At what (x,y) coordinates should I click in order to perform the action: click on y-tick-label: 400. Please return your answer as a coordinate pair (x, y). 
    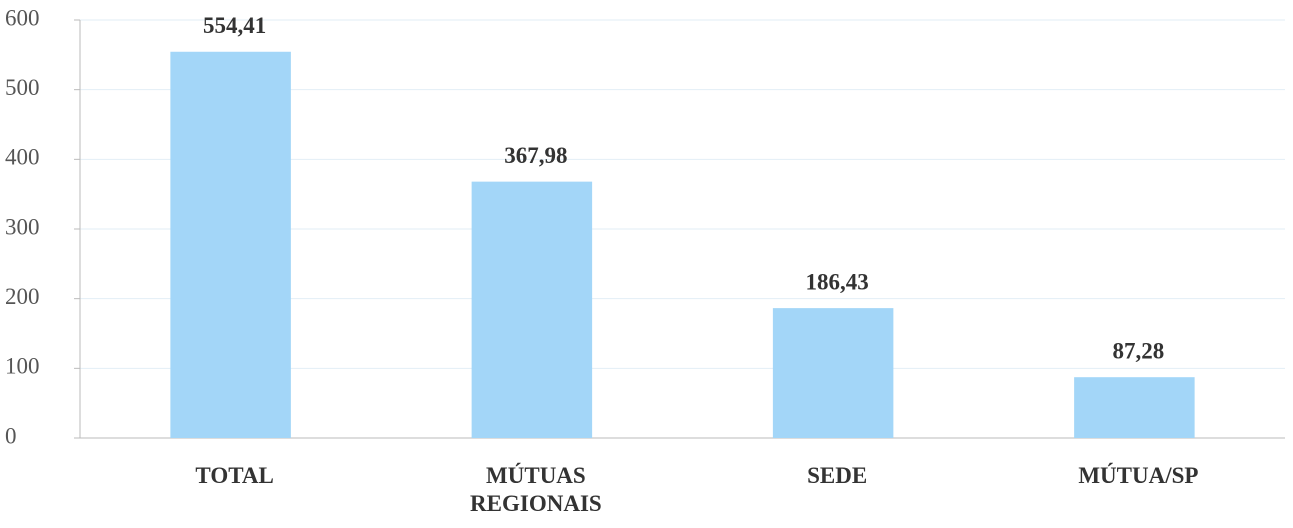
    Looking at the image, I should click on (22, 157).